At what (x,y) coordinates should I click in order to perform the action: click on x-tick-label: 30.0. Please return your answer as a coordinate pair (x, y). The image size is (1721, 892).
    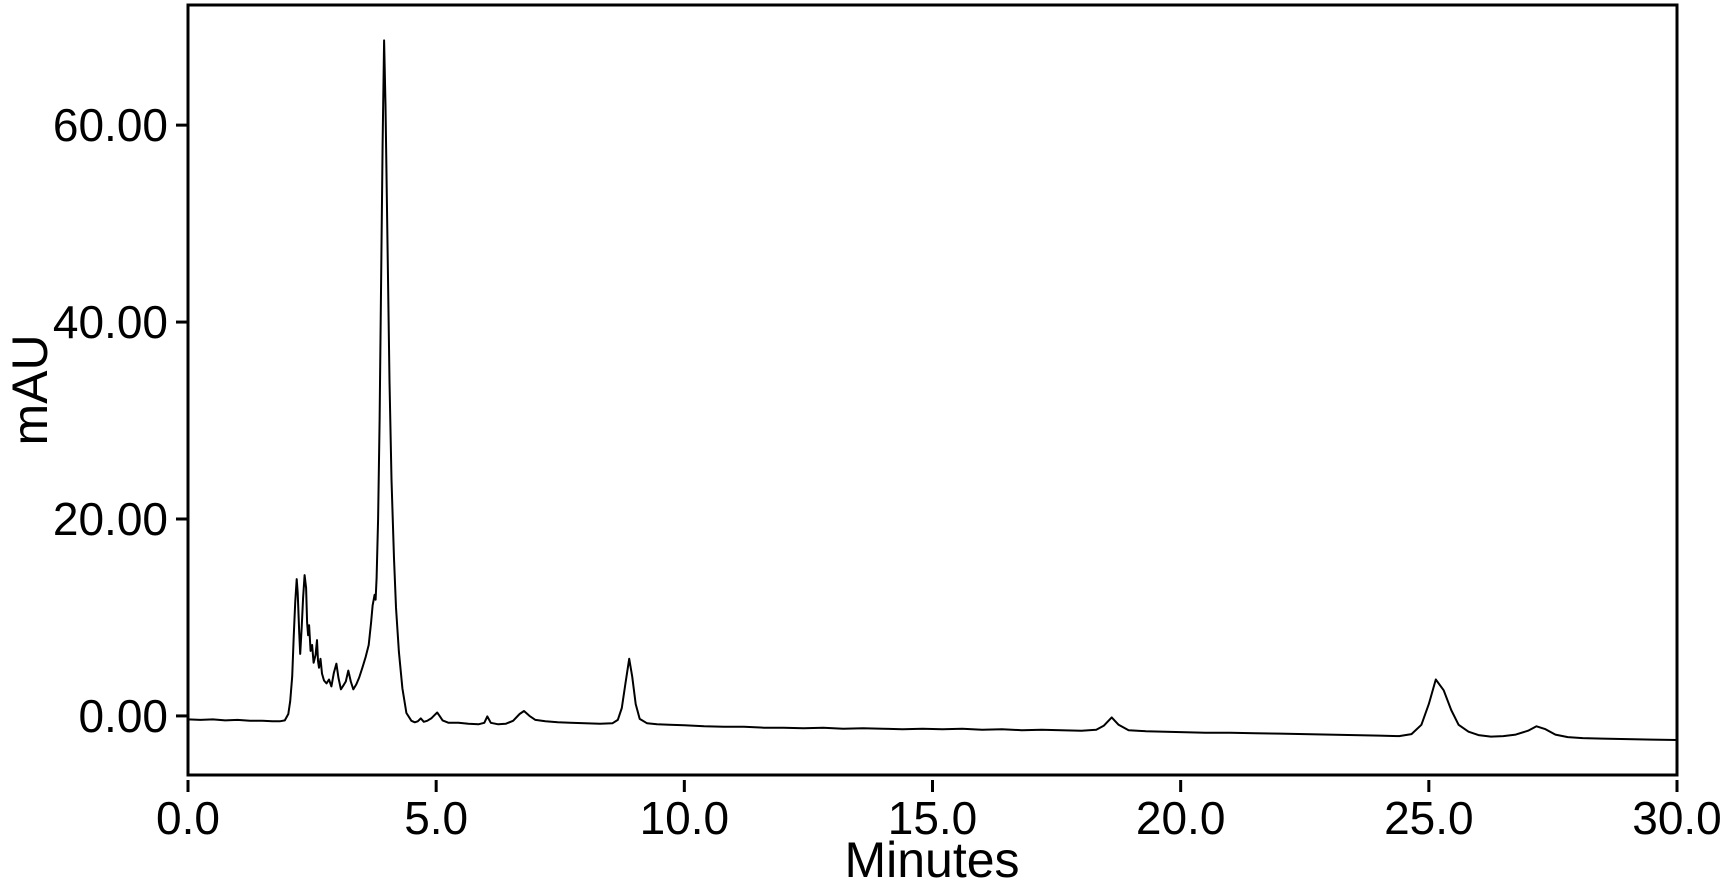
    Looking at the image, I should click on (1676, 818).